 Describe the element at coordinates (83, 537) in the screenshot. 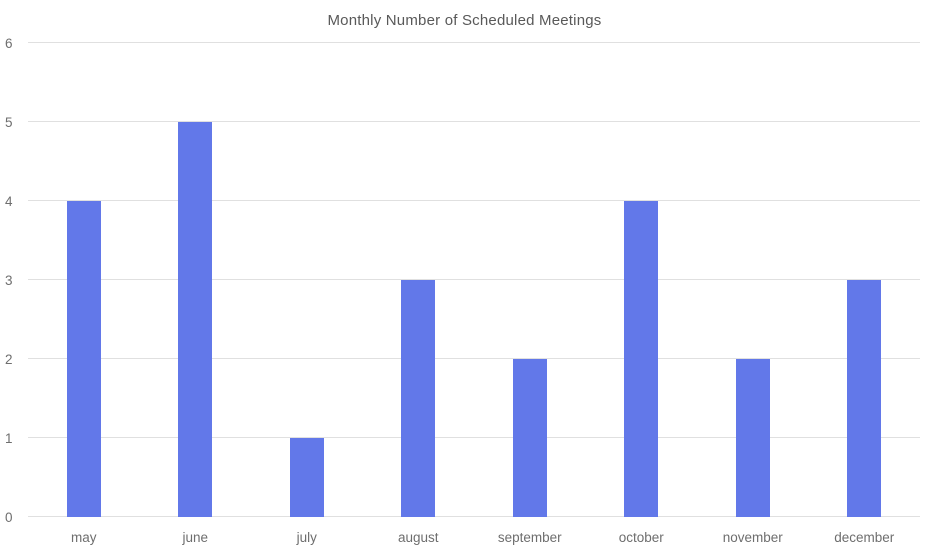

I see `x-tick-label-may: may` at that location.